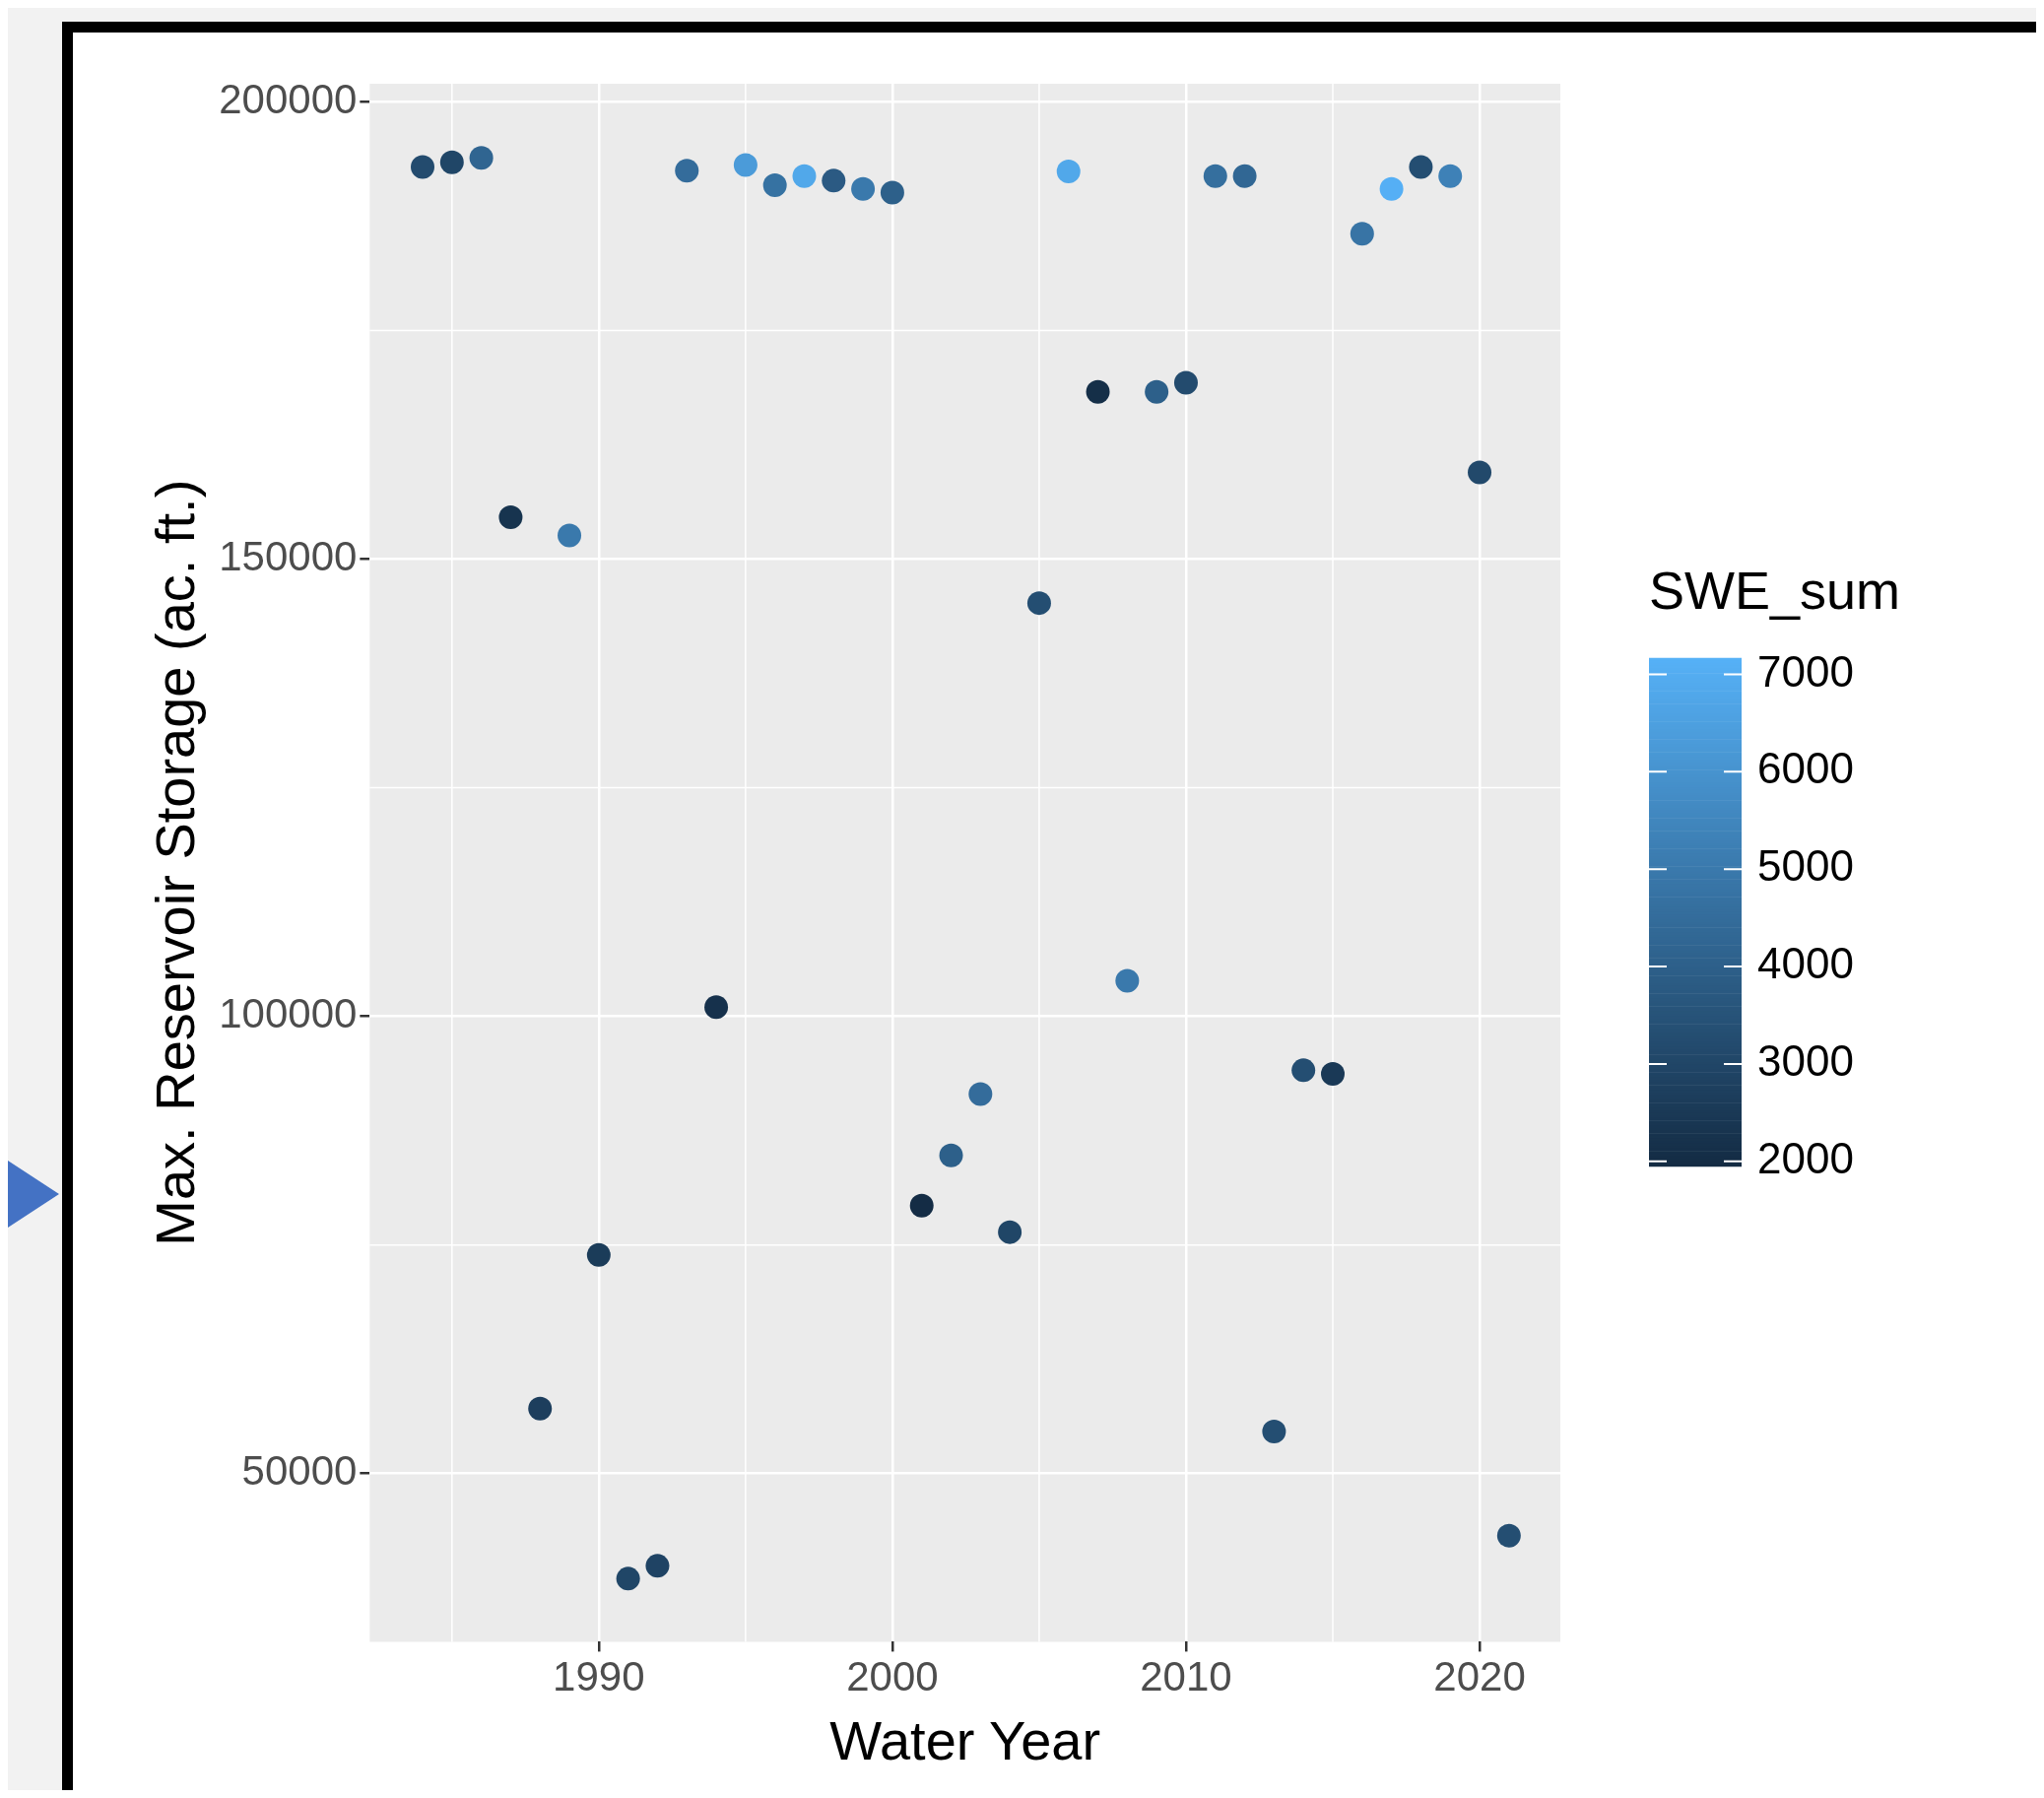  Describe the element at coordinates (1775, 590) in the screenshot. I see `color-bar-title: SWE_sum` at that location.